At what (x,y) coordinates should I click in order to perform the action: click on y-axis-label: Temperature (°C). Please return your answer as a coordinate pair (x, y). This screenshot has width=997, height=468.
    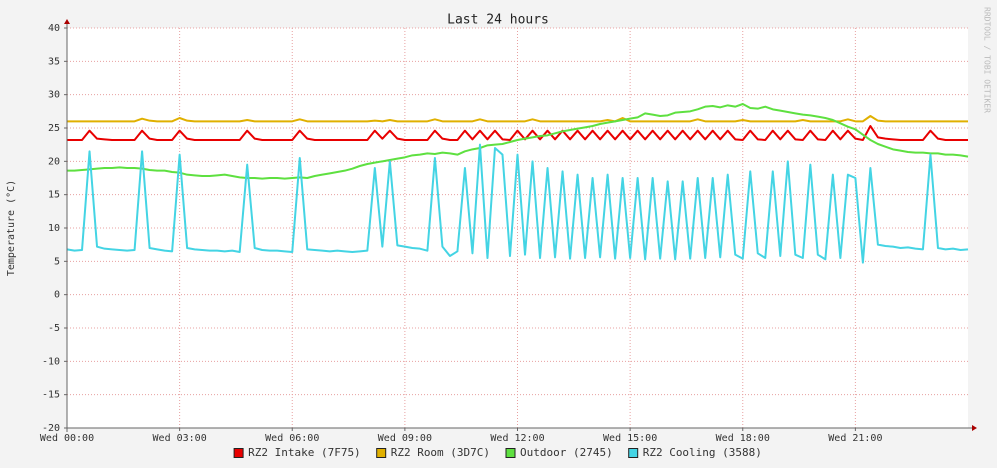
    Looking at the image, I should click on (11, 228).